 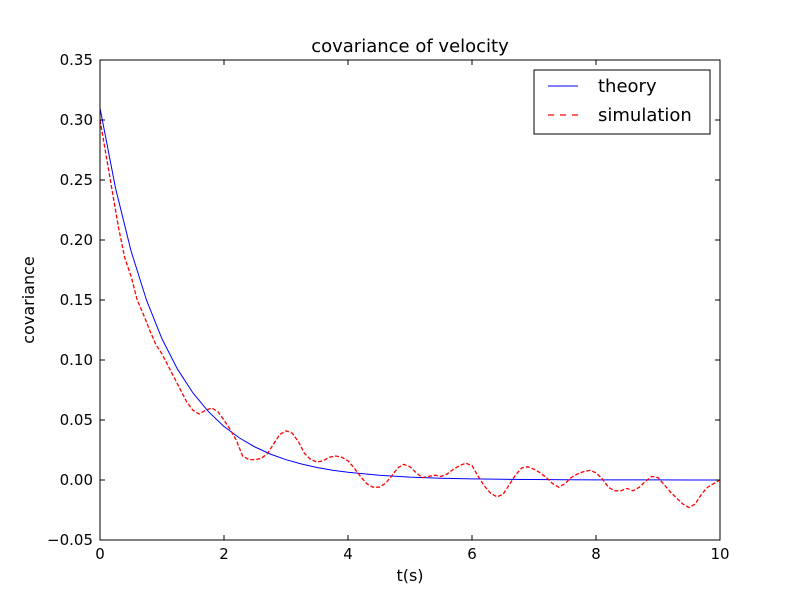 What do you see at coordinates (596, 554) in the screenshot?
I see `x-tick-label: 8` at bounding box center [596, 554].